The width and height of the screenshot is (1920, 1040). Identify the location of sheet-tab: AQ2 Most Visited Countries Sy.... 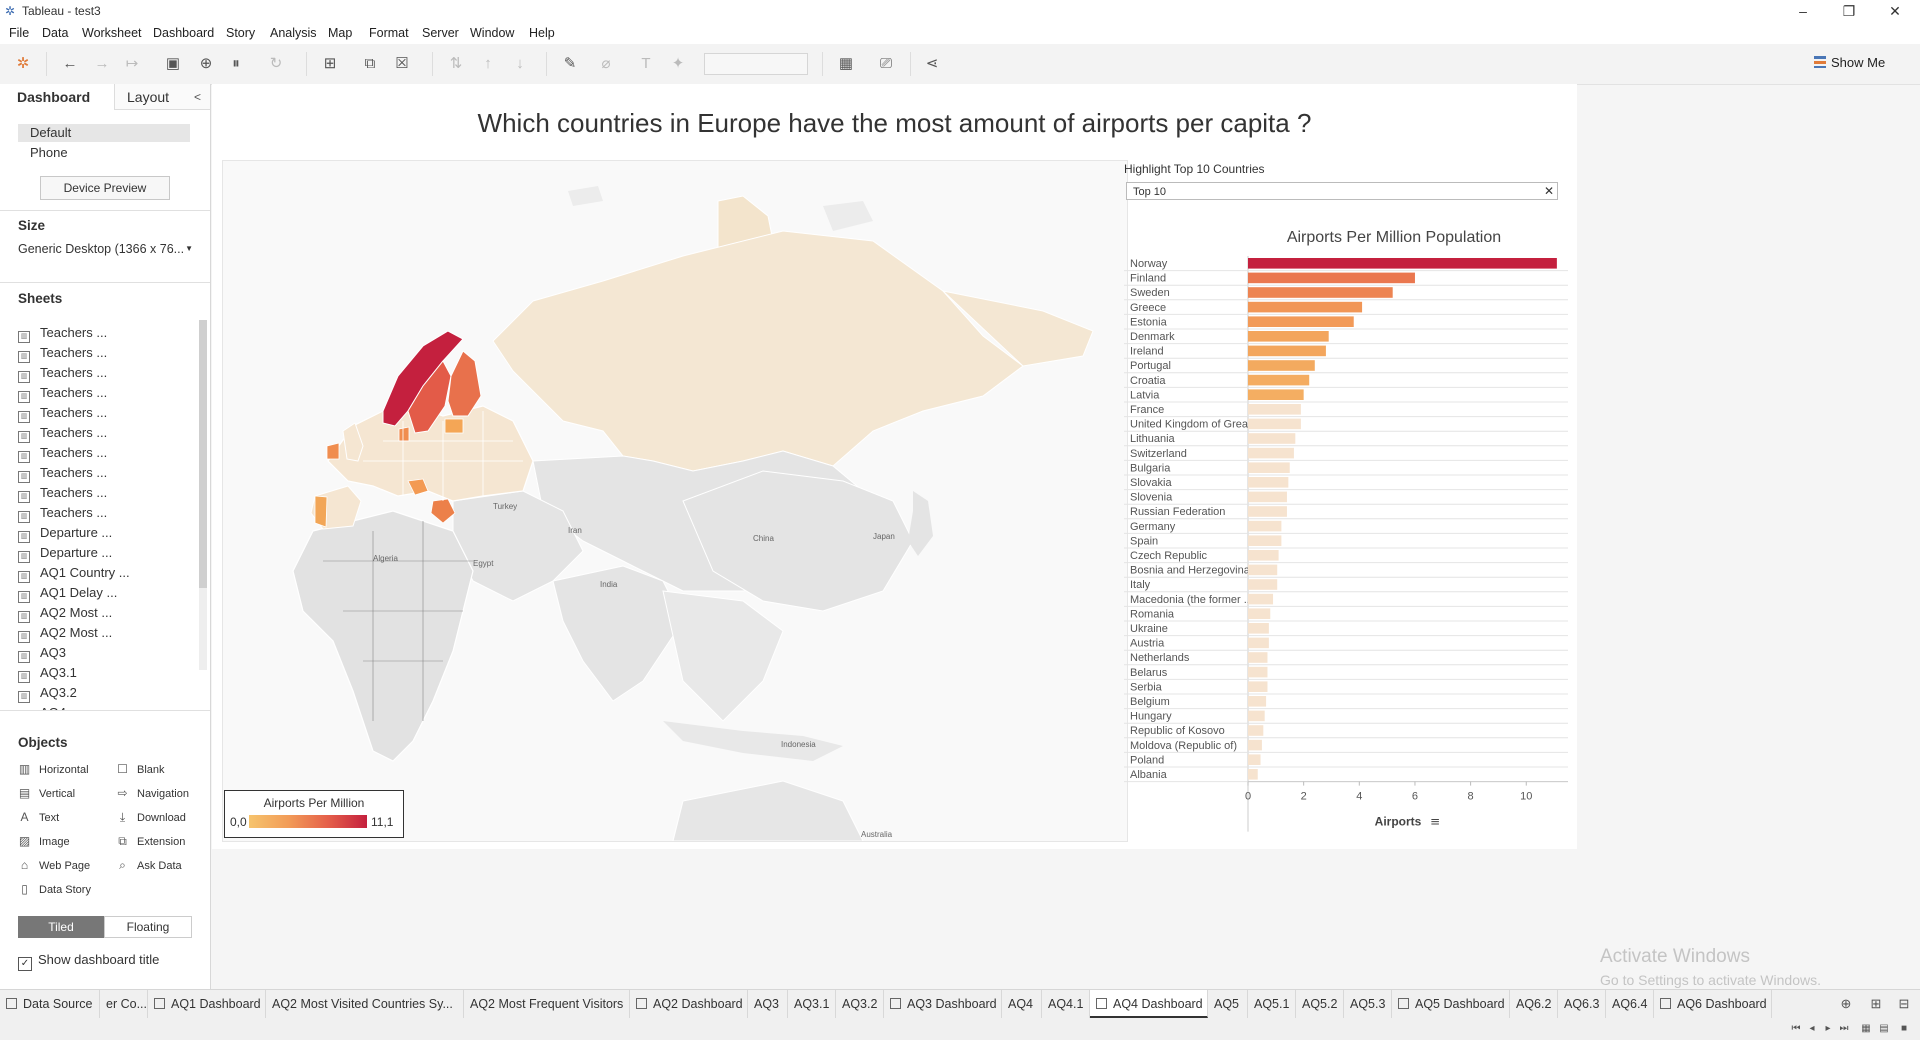
(365, 1004).